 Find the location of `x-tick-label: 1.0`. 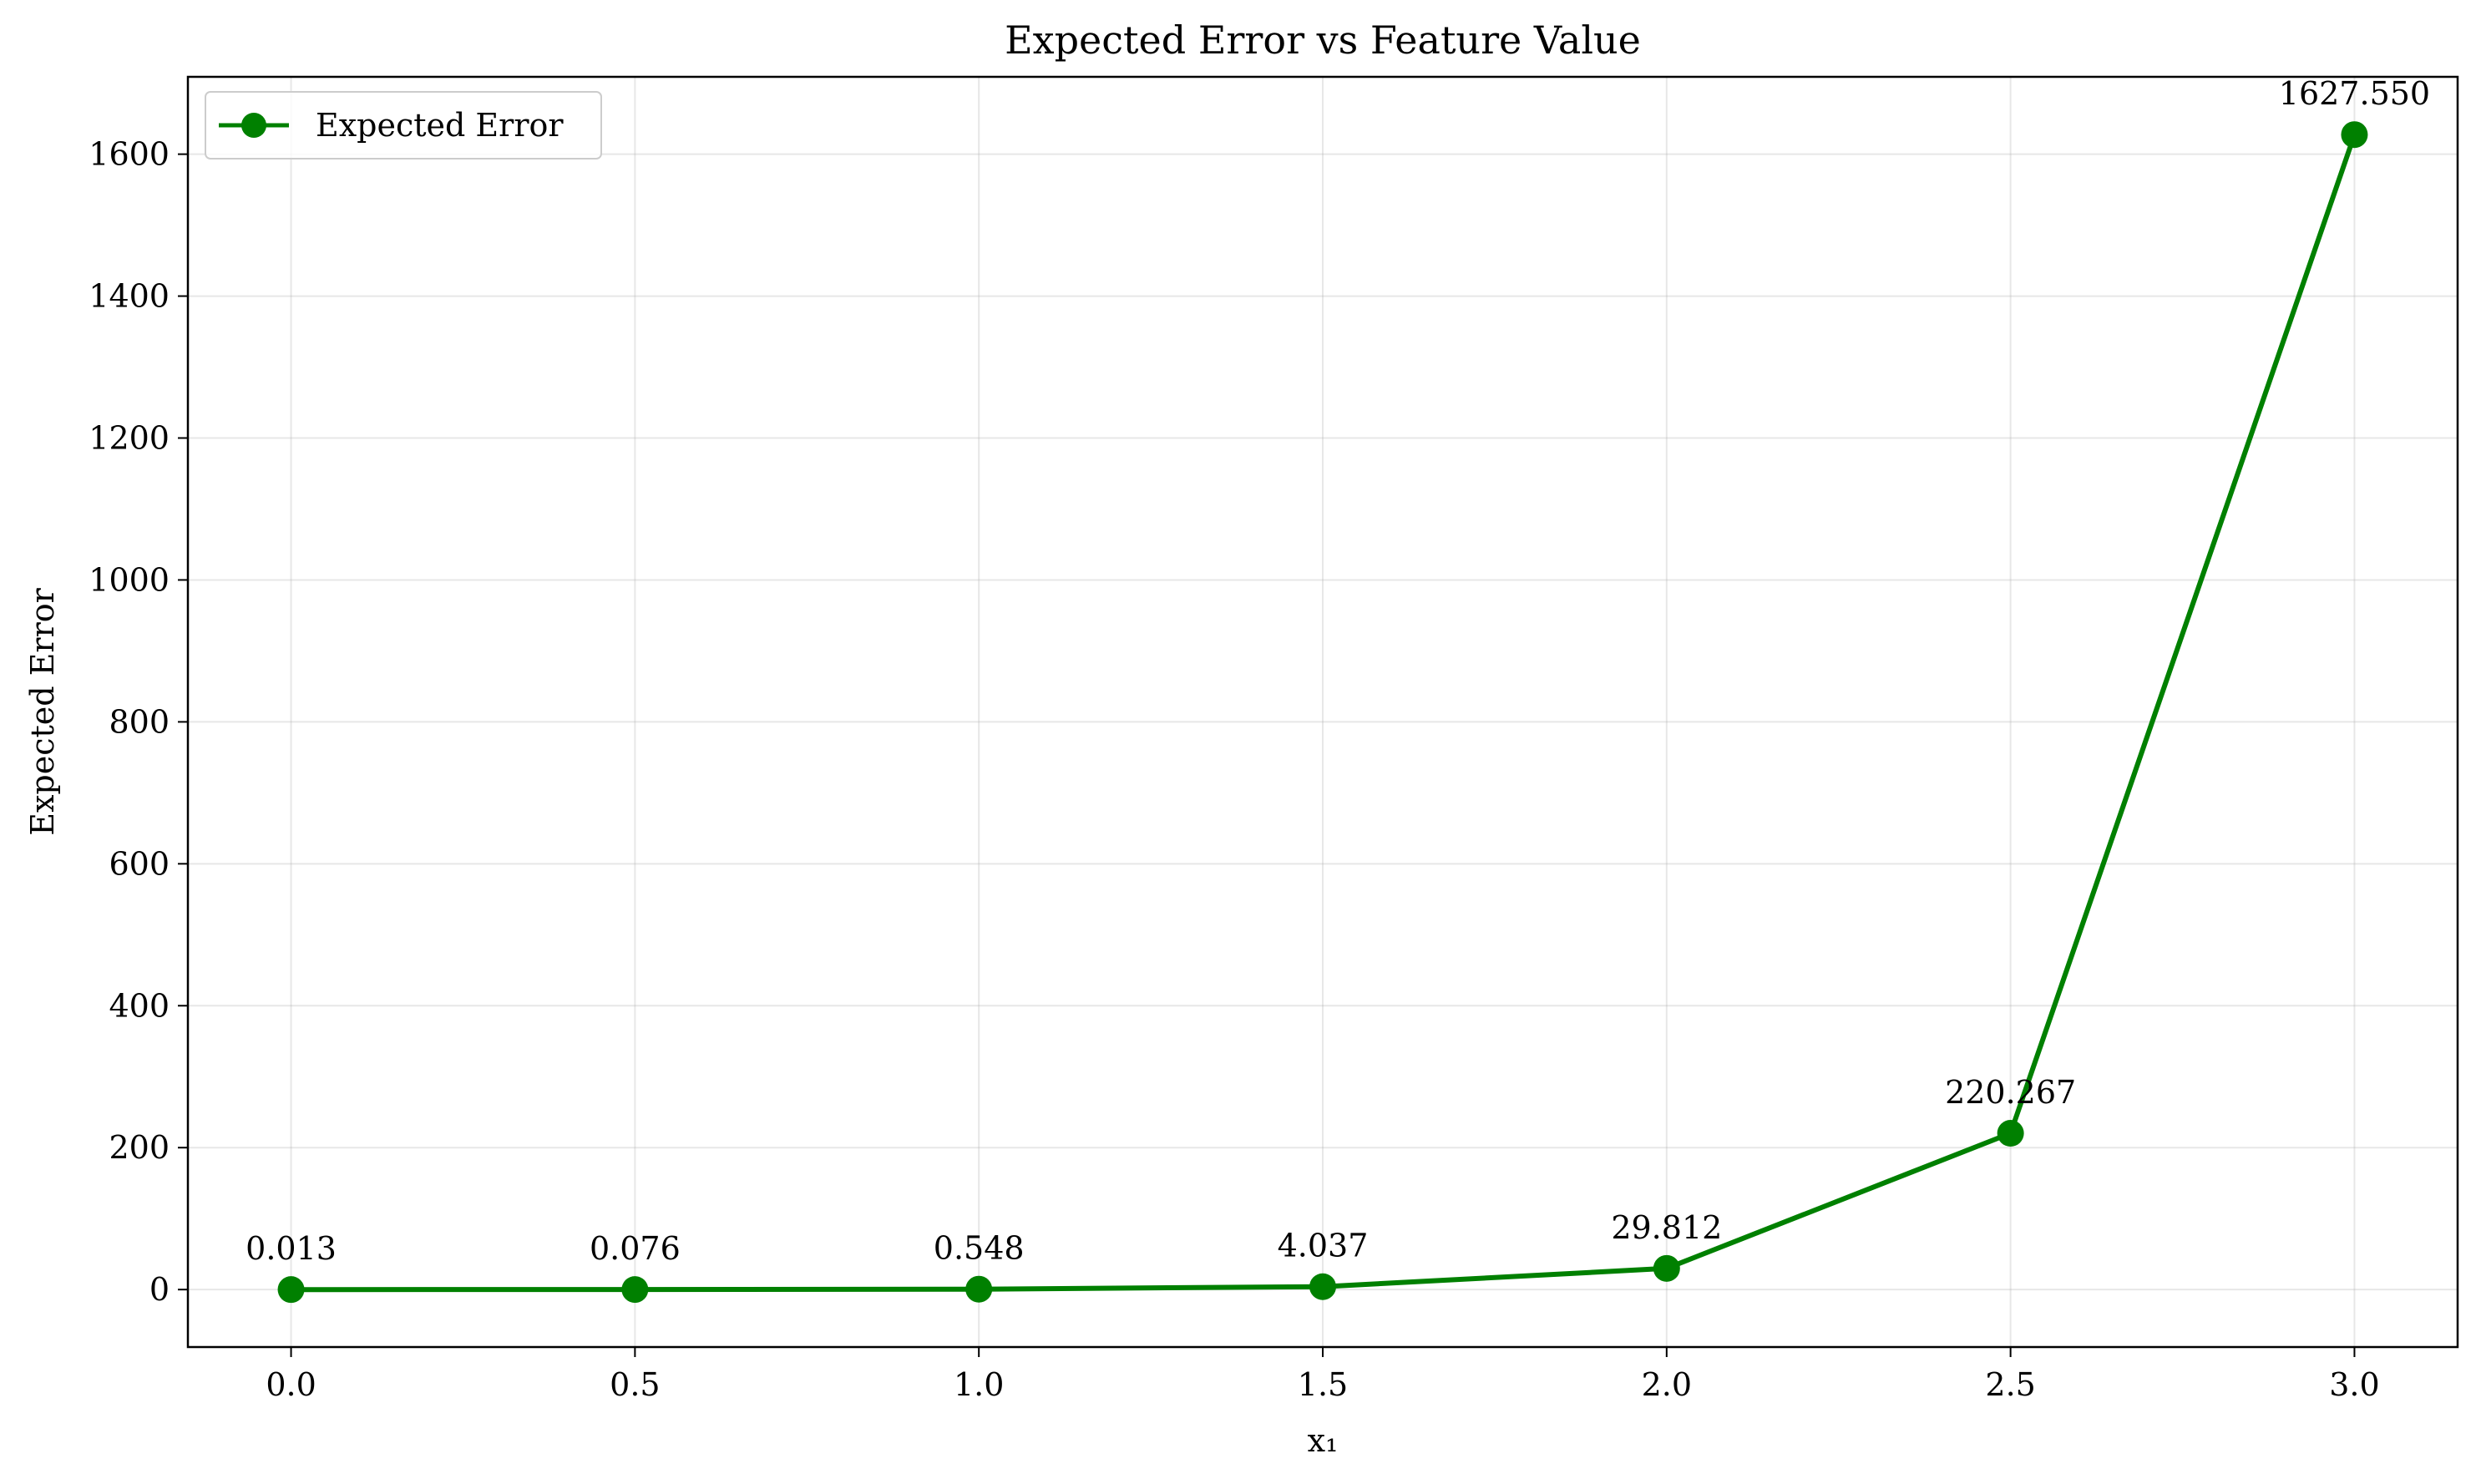

x-tick-label: 1.0 is located at coordinates (979, 1385).